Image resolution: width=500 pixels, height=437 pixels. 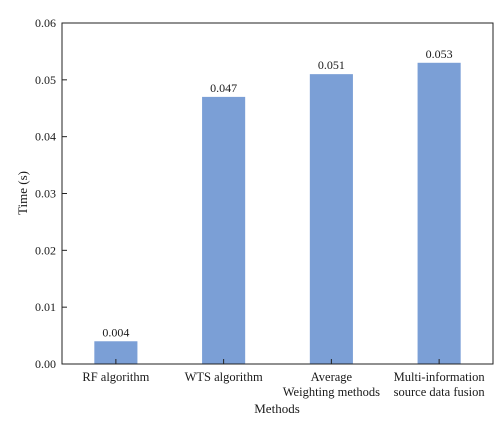 What do you see at coordinates (45, 364) in the screenshot?
I see `y-tick-label: 0.00` at bounding box center [45, 364].